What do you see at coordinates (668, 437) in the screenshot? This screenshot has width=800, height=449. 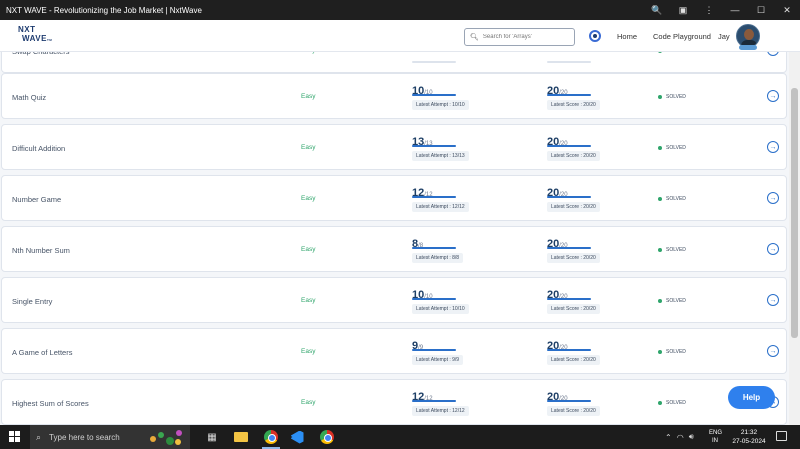 I see `chevron-up-icon: ⌃` at bounding box center [668, 437].